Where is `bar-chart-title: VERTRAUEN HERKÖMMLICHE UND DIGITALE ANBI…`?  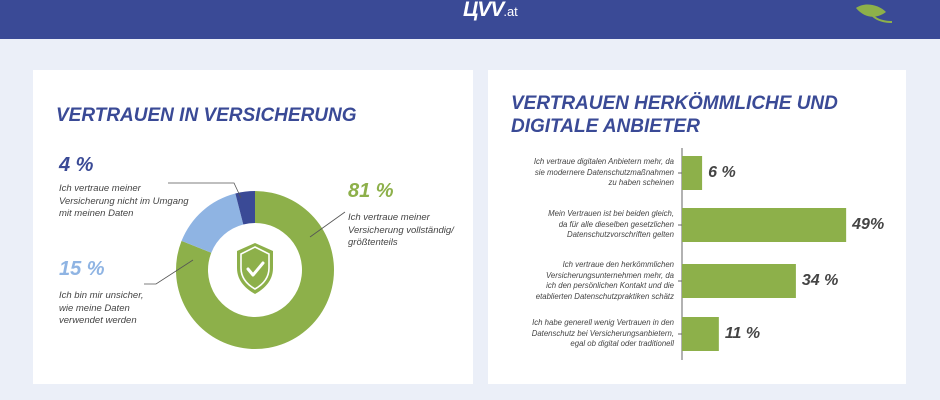 bar-chart-title: VERTRAUEN HERKÖMMLICHE UND DIGITALE ANBI… is located at coordinates (674, 115).